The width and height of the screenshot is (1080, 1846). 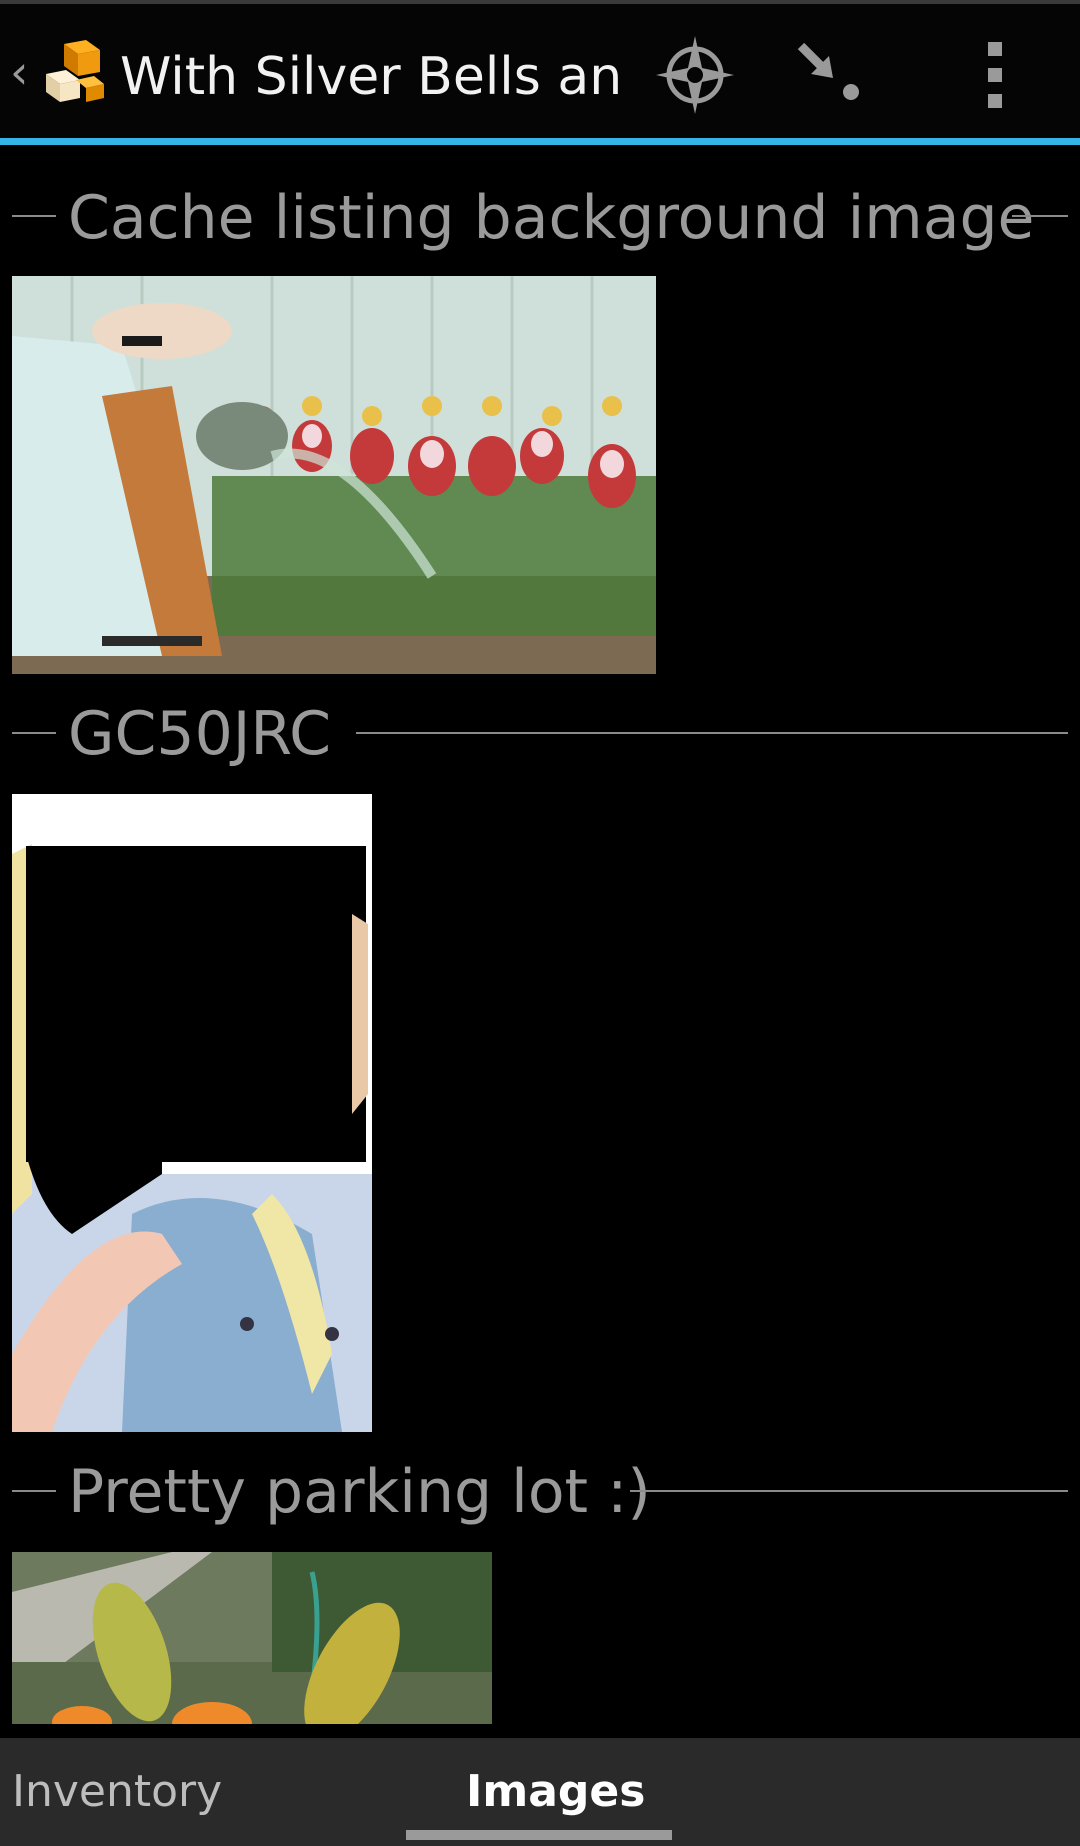 I want to click on tab-selected-indicator, so click(x=539, y=1835).